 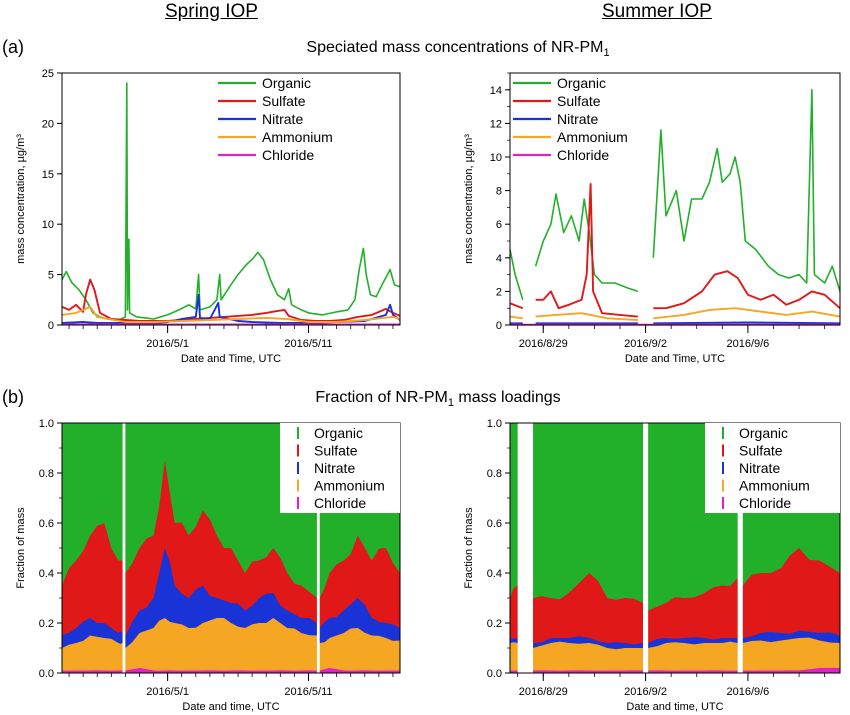 I want to click on y-tick-label: 20, so click(x=48, y=124).